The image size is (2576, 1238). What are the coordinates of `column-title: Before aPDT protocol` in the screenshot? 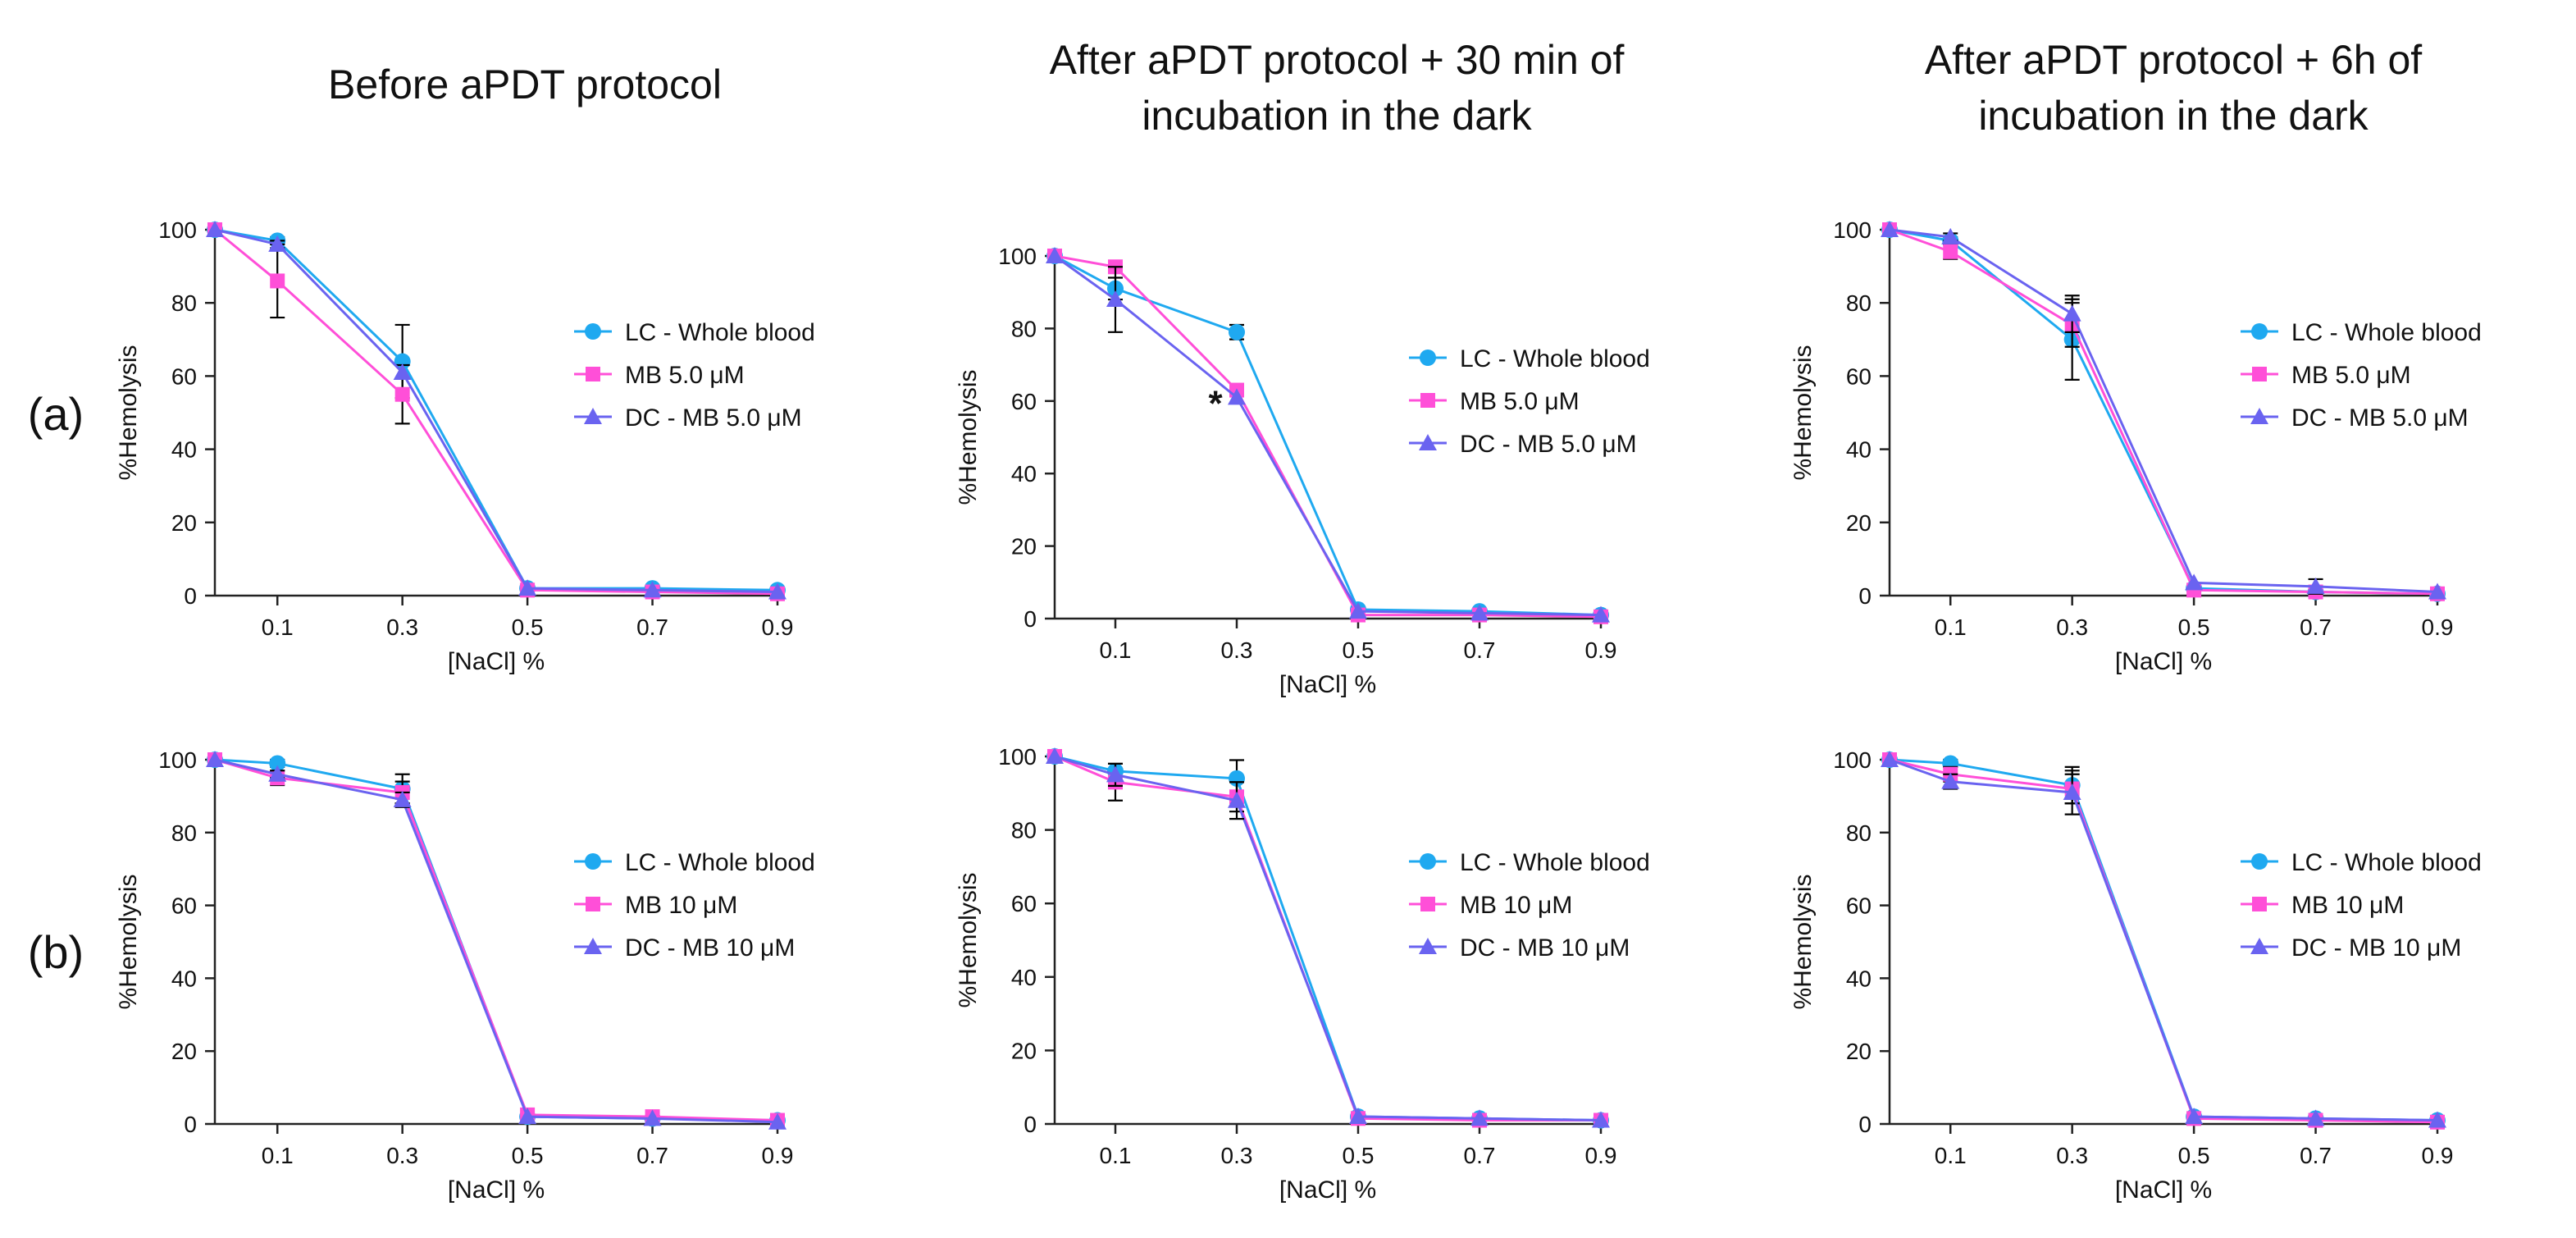 It's located at (525, 84).